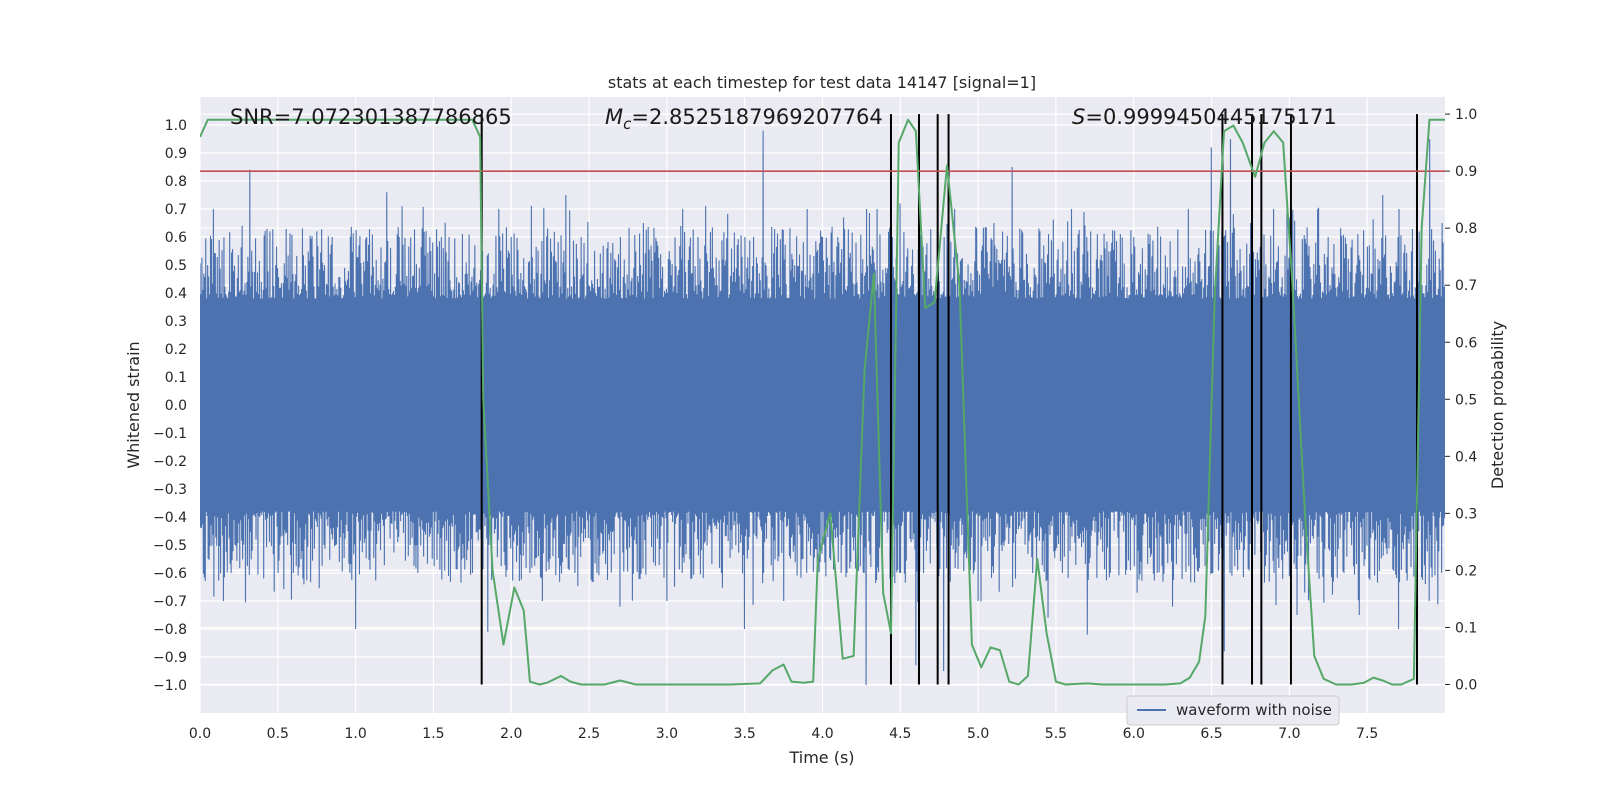 This screenshot has height=800, width=1600. What do you see at coordinates (511, 734) in the screenshot?
I see `x-tick-label: 2.0` at bounding box center [511, 734].